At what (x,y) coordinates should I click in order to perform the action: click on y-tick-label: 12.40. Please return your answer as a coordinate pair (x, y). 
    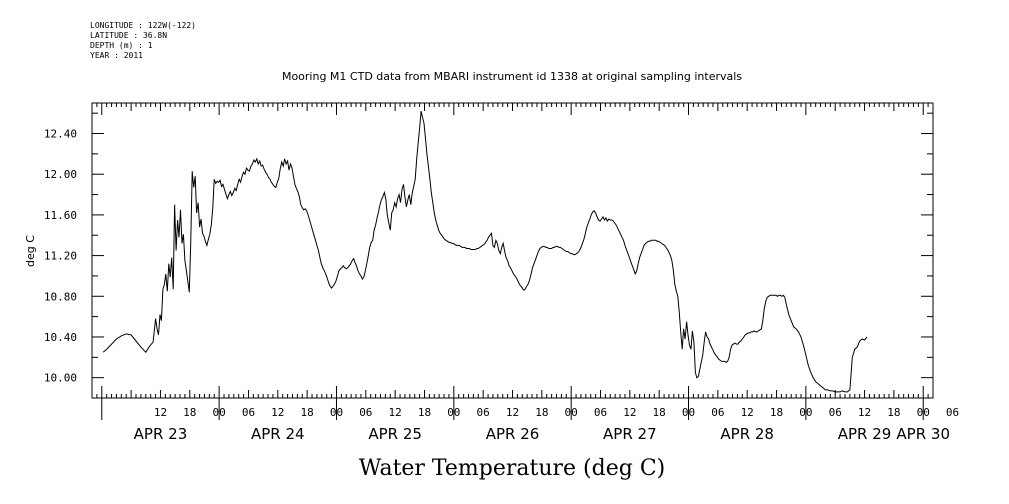
    Looking at the image, I should click on (60, 134).